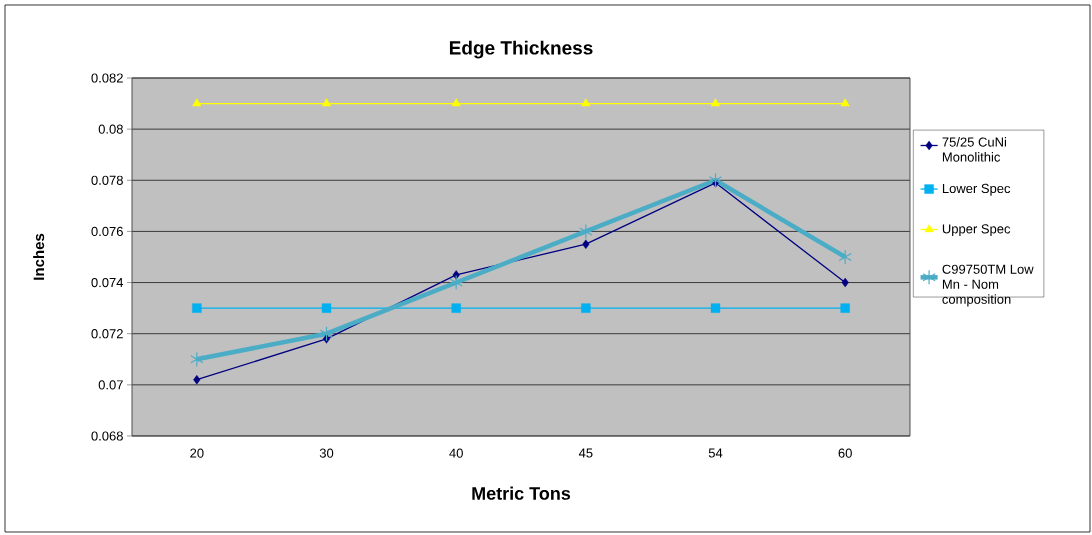 The image size is (1092, 535). I want to click on y-tick-label: 0.072, so click(107, 334).